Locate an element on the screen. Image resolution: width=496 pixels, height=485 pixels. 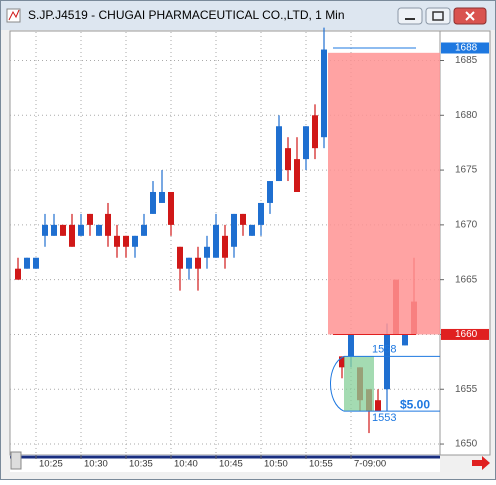
x-tick-label: 10:25 is located at coordinates (51, 464).